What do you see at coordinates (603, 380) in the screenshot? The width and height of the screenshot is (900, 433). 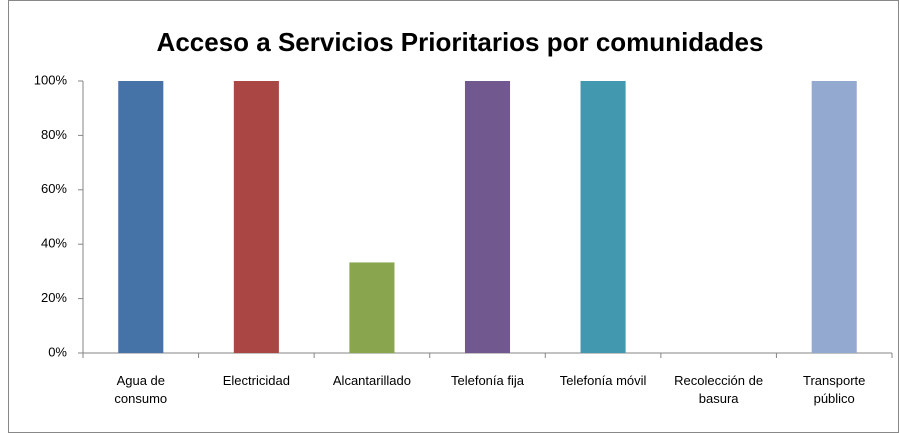 I see `x-tick-label: Telefonía móvil` at bounding box center [603, 380].